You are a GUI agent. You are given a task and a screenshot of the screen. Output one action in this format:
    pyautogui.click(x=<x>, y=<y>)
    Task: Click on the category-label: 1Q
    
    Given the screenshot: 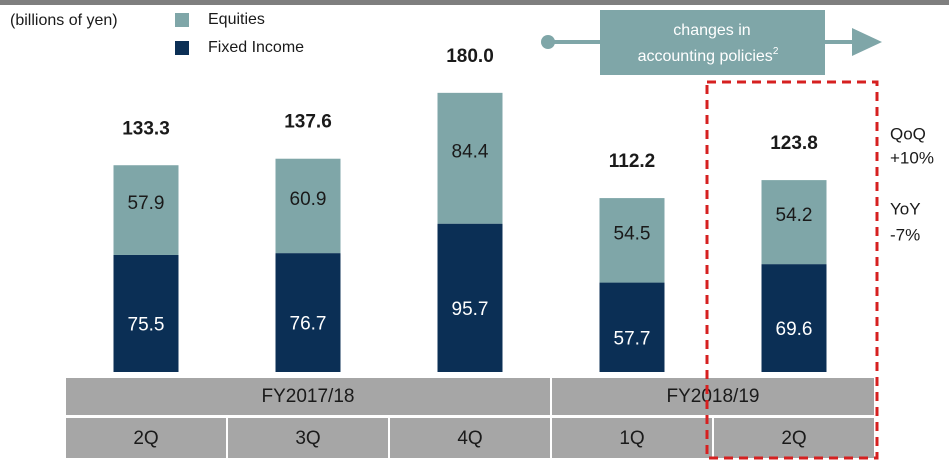 What is the action you would take?
    pyautogui.click(x=631, y=438)
    